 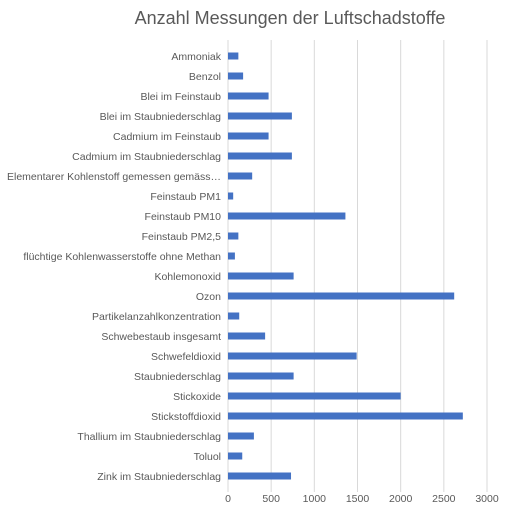 What do you see at coordinates (185, 197) in the screenshot?
I see `category-label: Feinstaub PM1` at bounding box center [185, 197].